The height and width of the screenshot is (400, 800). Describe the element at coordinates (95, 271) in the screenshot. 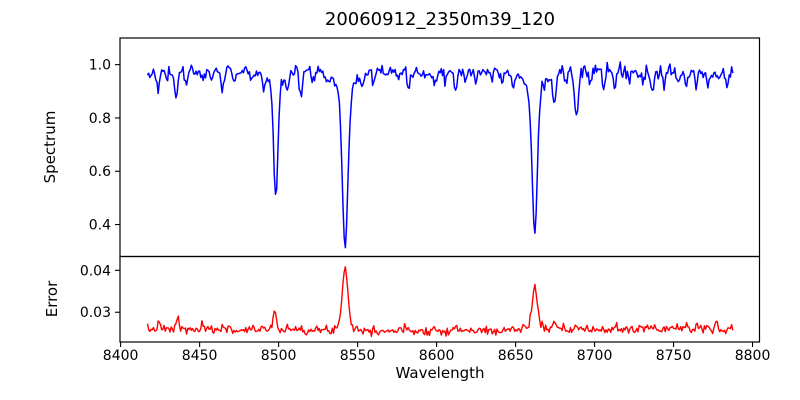

I see `error-y-tick-label: 0.04` at that location.